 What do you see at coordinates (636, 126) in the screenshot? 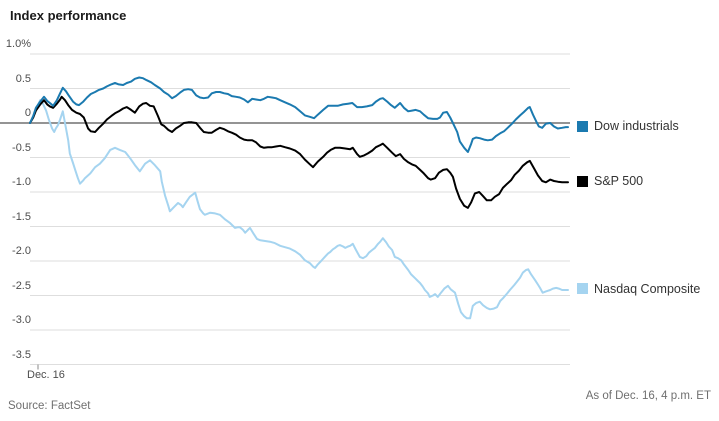
I see `legend-label: Dow industrials` at bounding box center [636, 126].